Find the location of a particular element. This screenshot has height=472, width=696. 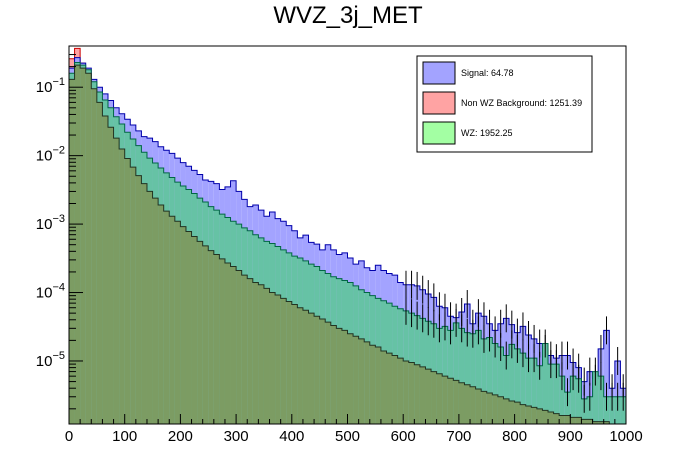

legend-swatch-non-wz-background is located at coordinates (439, 103).